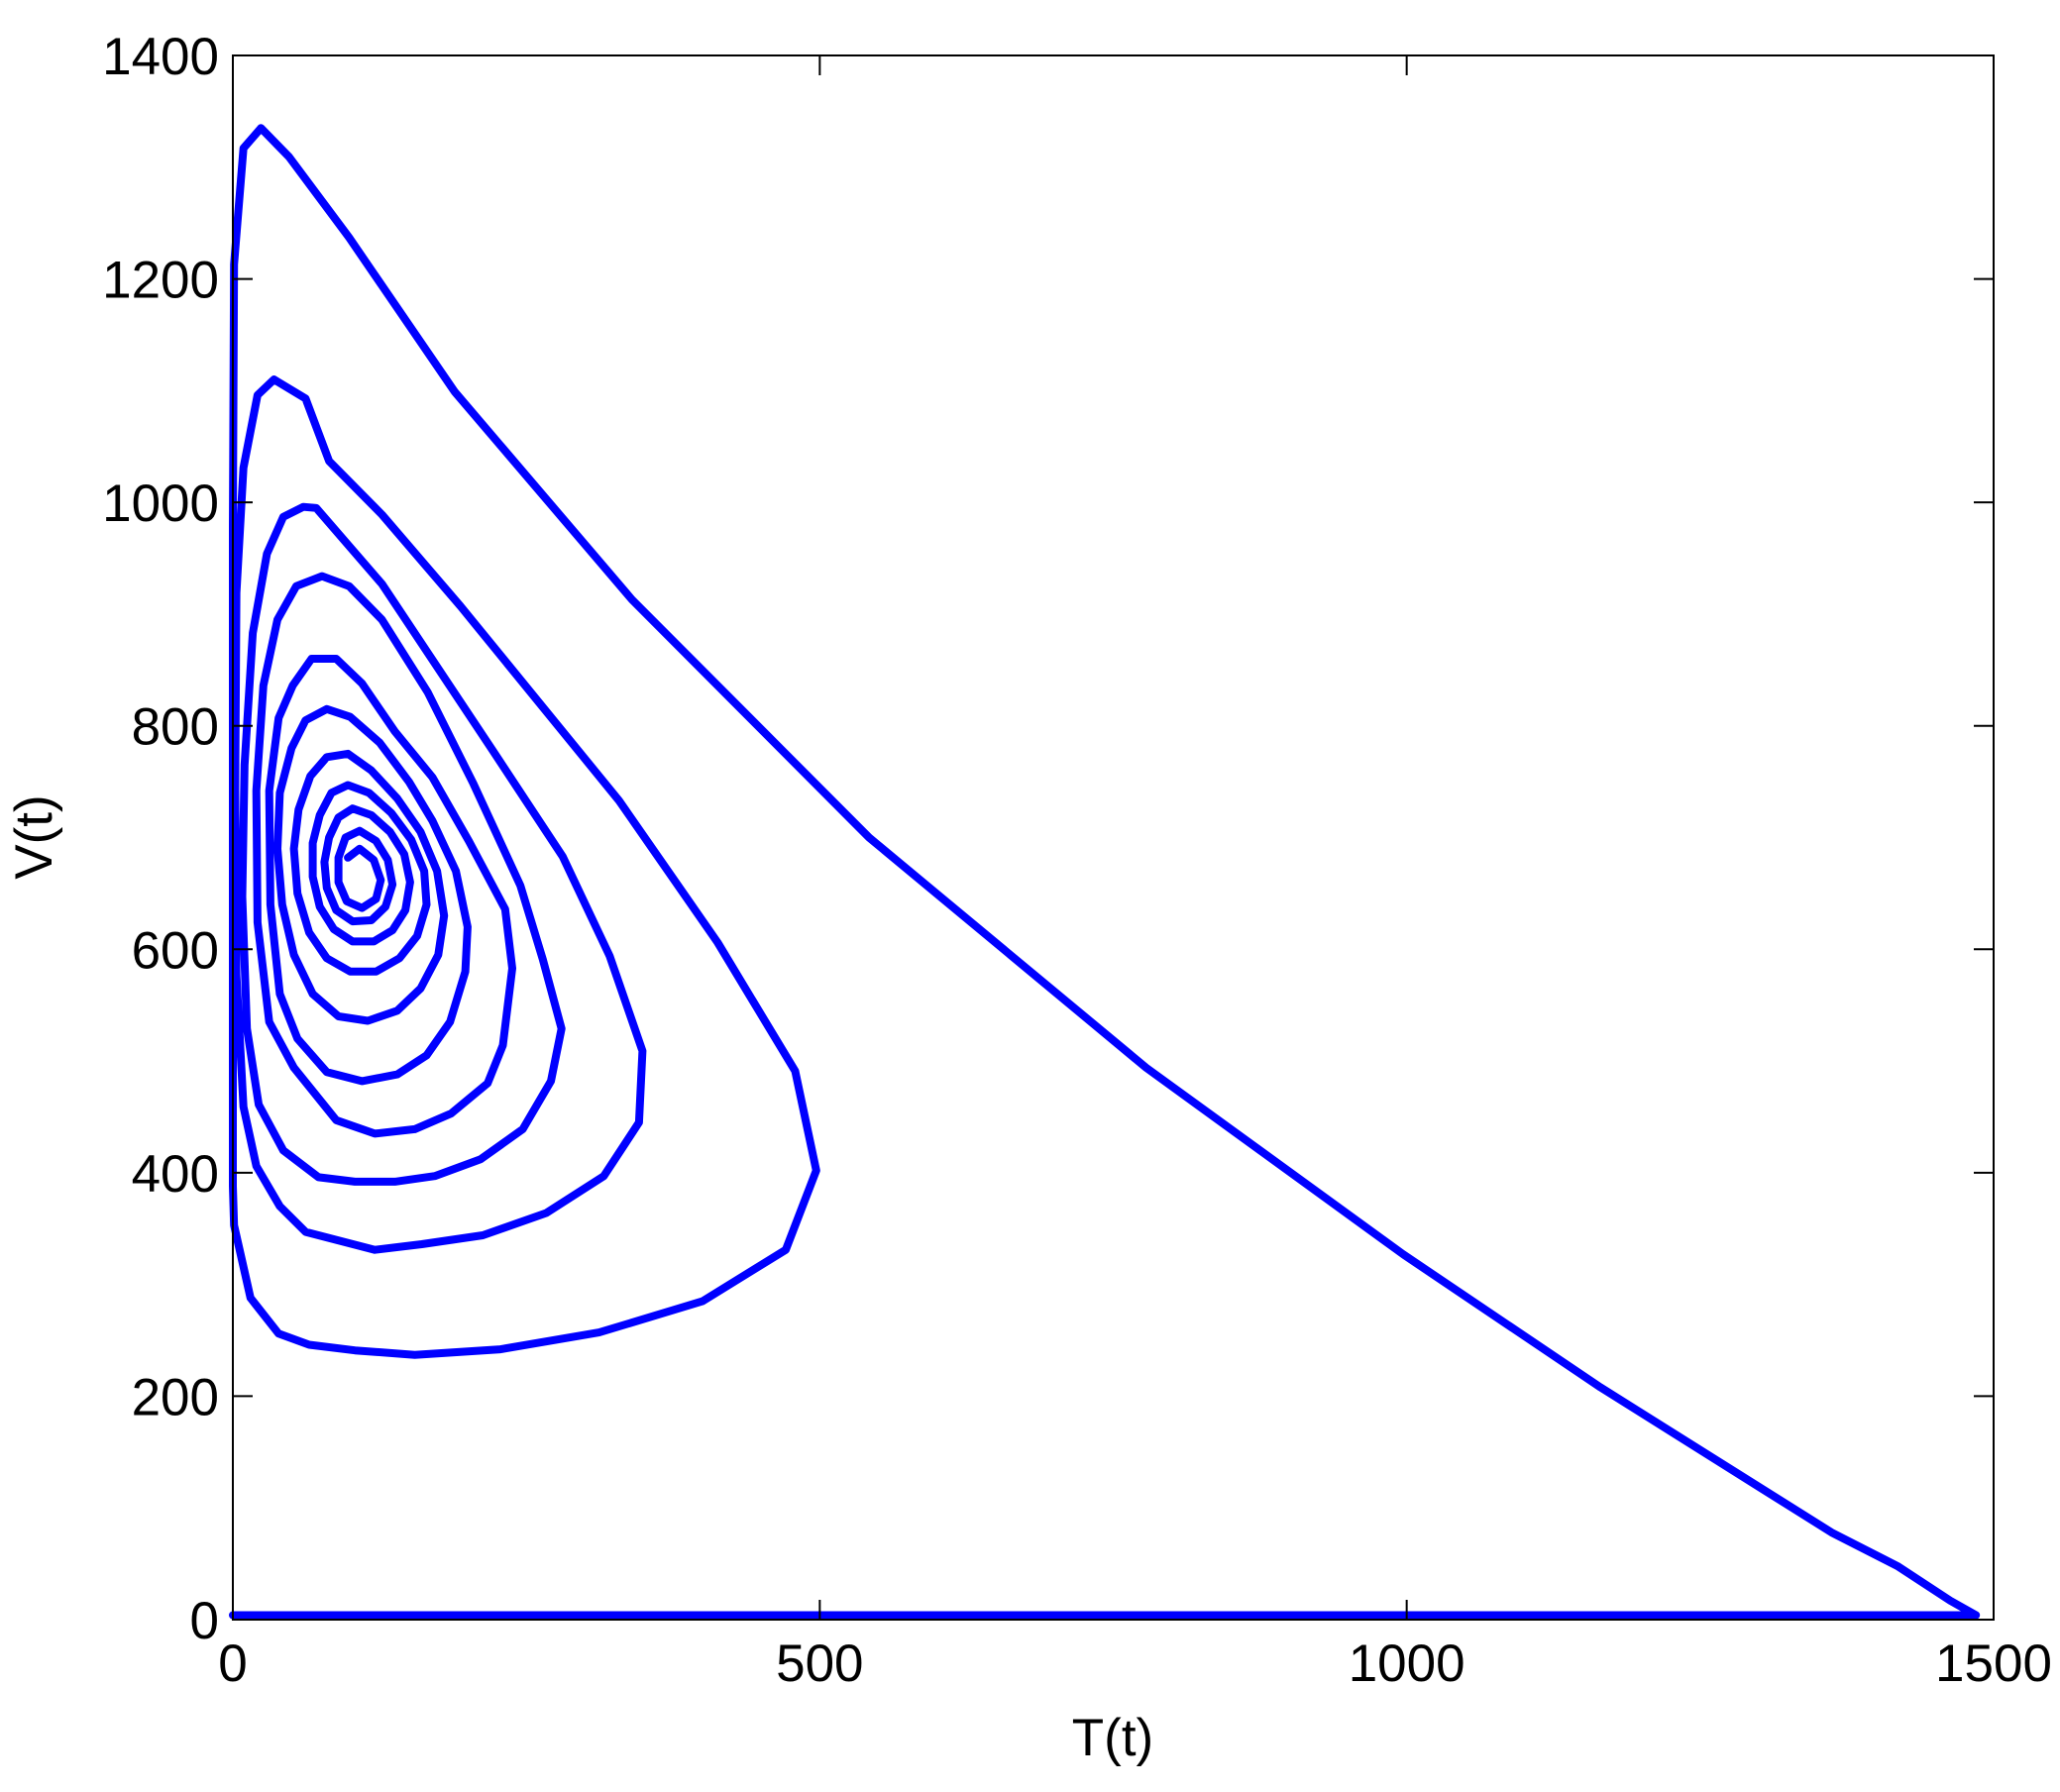  I want to click on y-tick-label: 1000, so click(160, 504).